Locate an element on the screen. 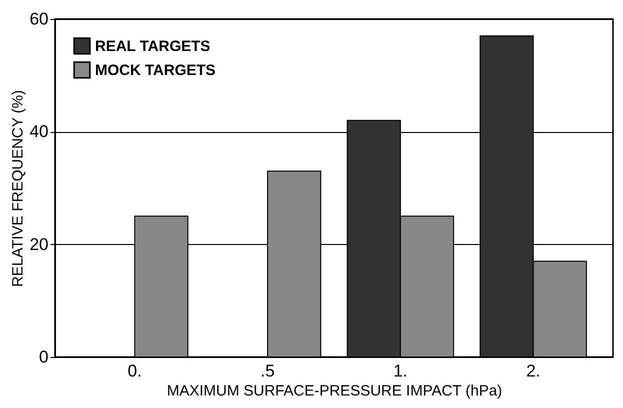 This screenshot has height=408, width=623. y-tick-label: 0 is located at coordinates (43, 357).